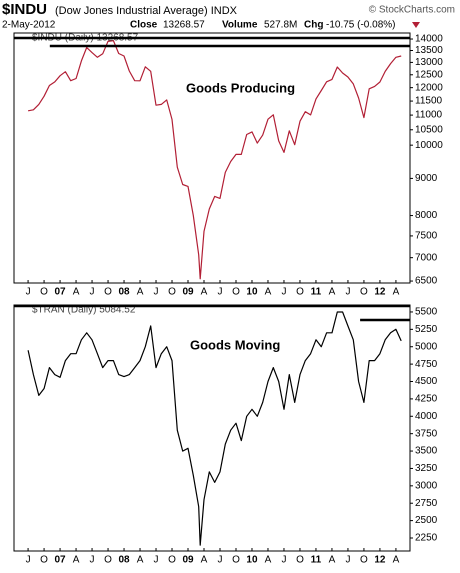 The height and width of the screenshot is (573, 460). I want to click on date: 2-May-2012, so click(29, 25).